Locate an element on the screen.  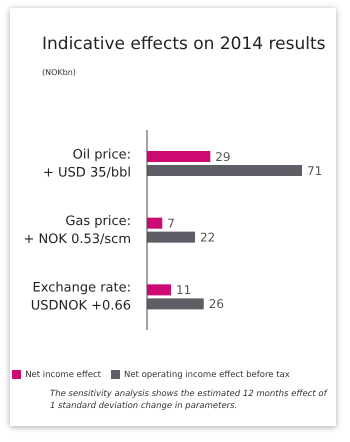
text: The sensitivity analysis shows the estimated 12 months effect of 1 standard deviation change in parameters. is located at coordinates (189, 400).